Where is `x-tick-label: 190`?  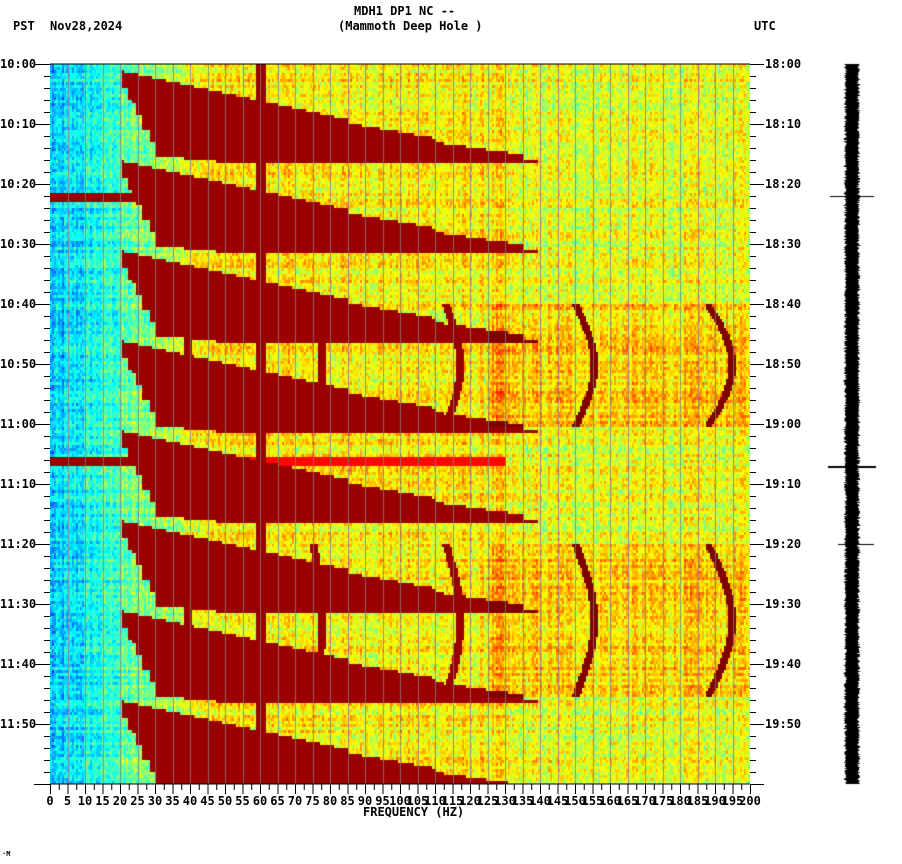
x-tick-label: 190 is located at coordinates (715, 801).